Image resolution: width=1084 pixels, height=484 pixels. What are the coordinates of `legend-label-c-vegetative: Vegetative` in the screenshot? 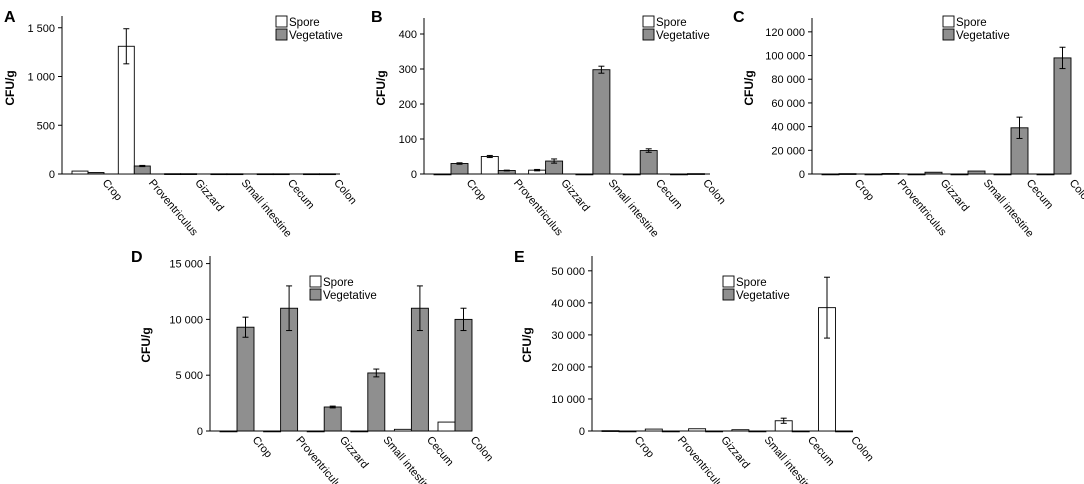 It's located at (983, 36).